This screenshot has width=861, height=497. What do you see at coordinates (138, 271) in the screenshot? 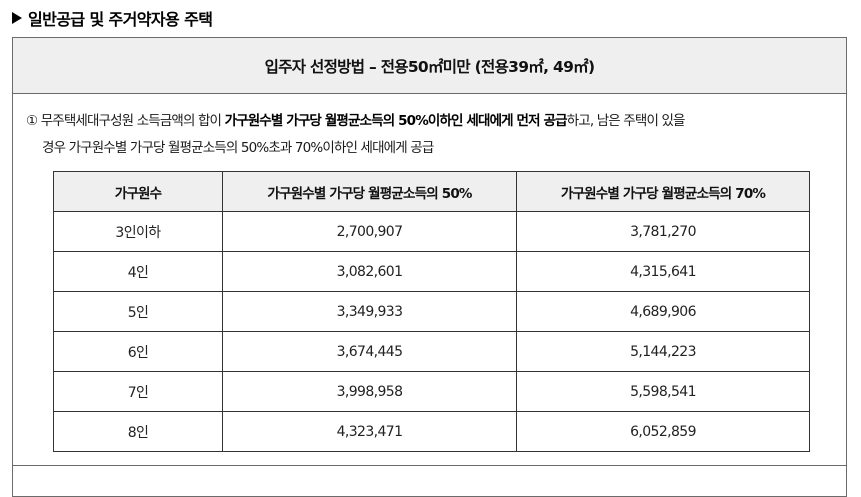
I see `household-size-cell: 4인` at bounding box center [138, 271].